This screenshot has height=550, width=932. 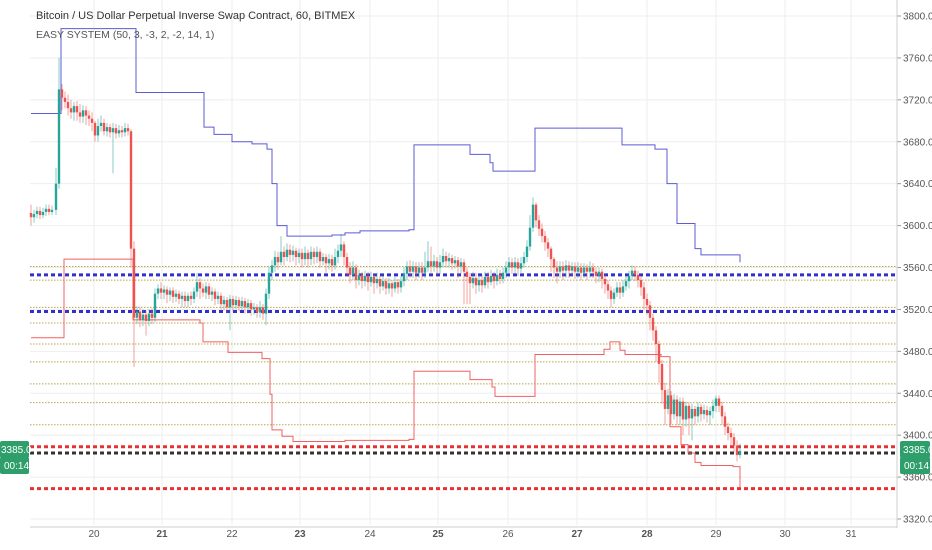 I want to click on last-price-tag, so click(x=915, y=449).